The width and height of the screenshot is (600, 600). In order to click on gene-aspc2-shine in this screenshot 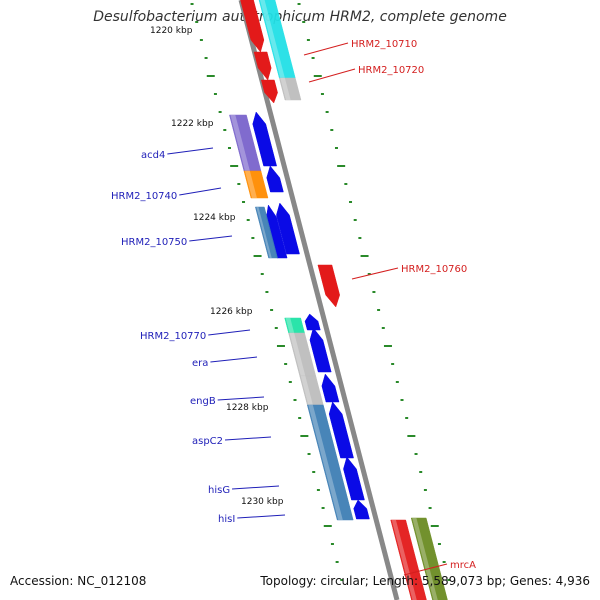, I will do `click(325, 462)`.